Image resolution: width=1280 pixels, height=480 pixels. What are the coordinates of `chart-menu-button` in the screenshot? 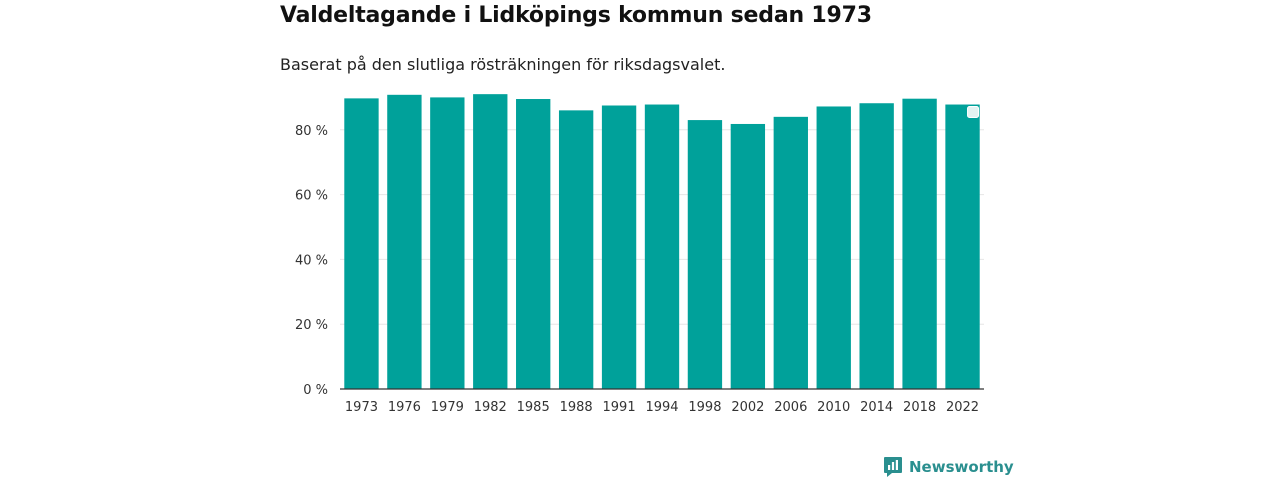 It's located at (973, 112).